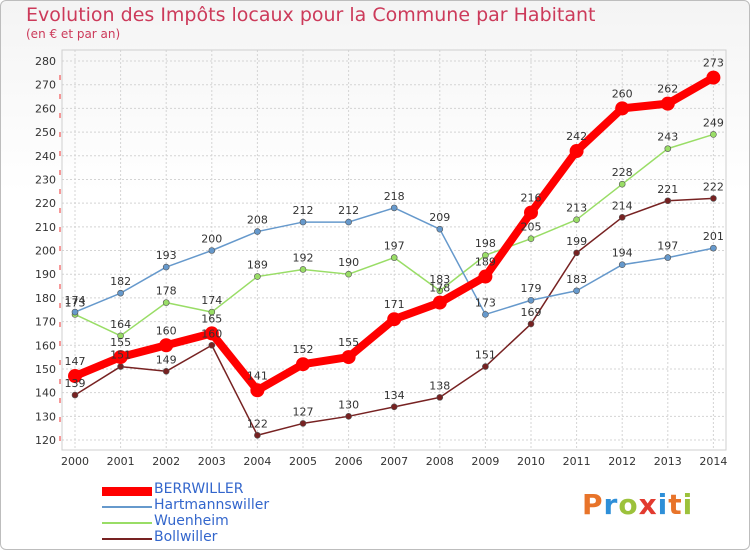  What do you see at coordinates (120, 281) in the screenshot?
I see `data-label-hartmannswiller: 182` at bounding box center [120, 281].